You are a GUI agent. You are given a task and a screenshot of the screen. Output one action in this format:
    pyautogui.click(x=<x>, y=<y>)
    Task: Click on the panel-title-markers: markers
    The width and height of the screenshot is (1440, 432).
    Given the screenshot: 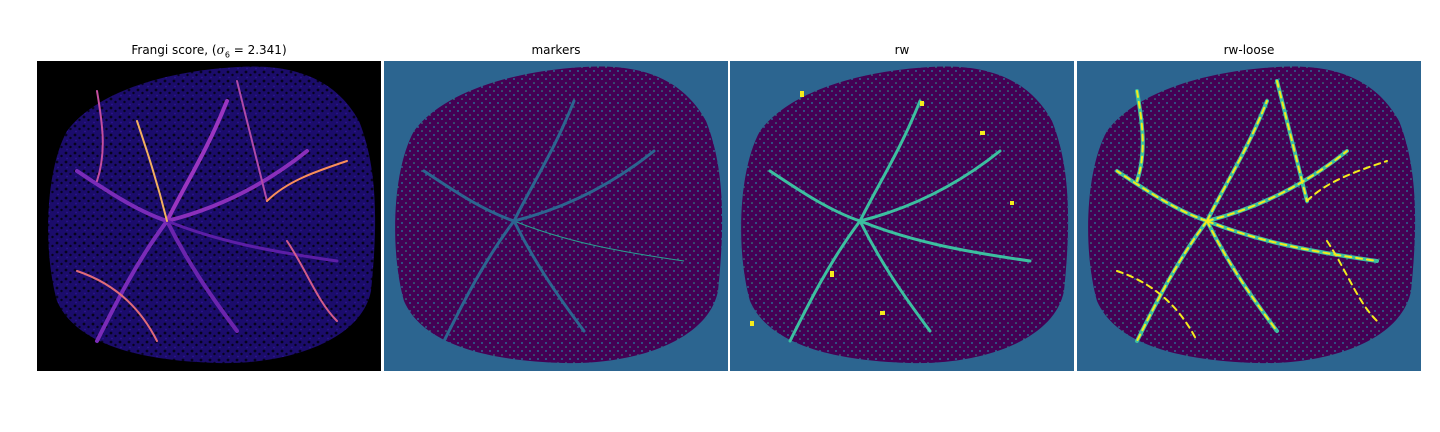 What is the action you would take?
    pyautogui.click(x=556, y=50)
    